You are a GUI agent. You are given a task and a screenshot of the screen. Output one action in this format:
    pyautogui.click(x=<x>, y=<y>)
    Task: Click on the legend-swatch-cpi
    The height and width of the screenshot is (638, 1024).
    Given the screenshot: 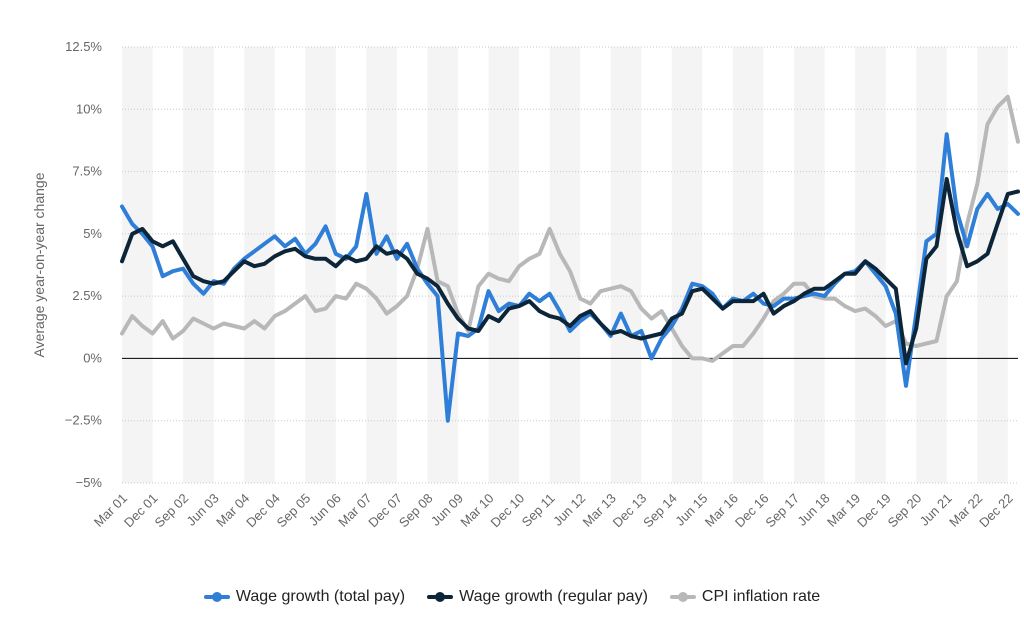 What is the action you would take?
    pyautogui.click(x=682, y=597)
    